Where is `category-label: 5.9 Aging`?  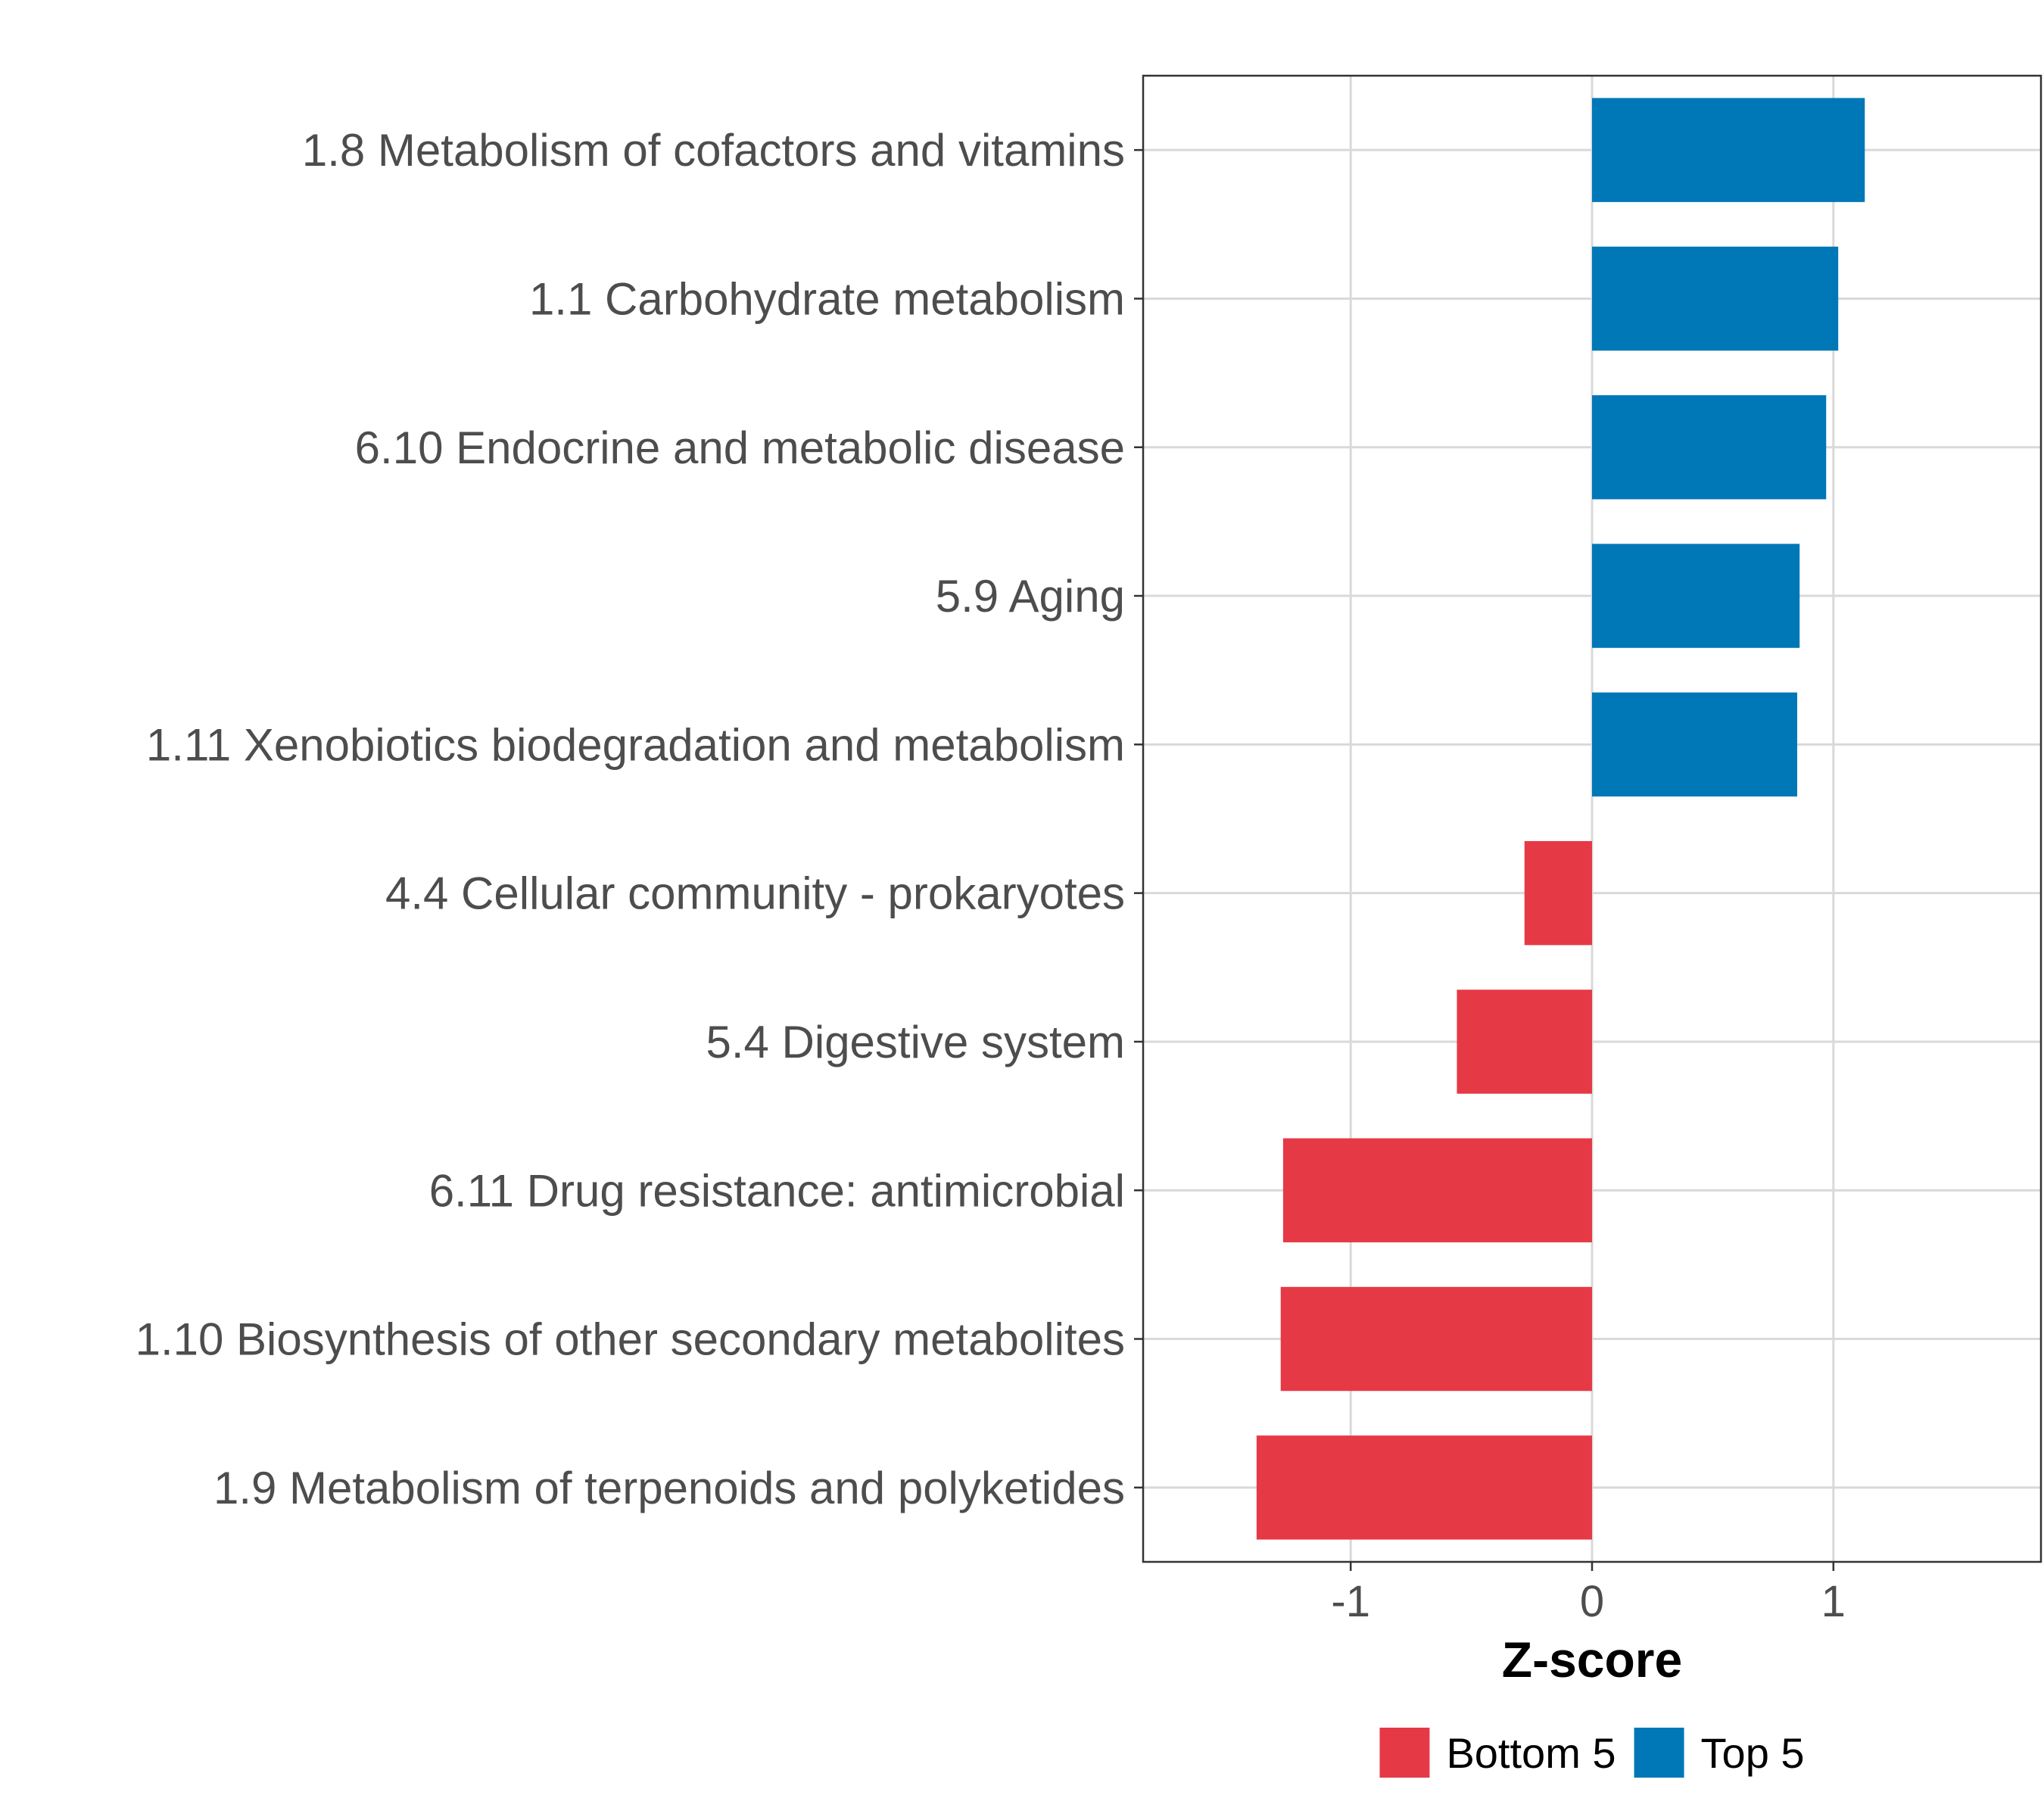 category-label: 5.9 Aging is located at coordinates (1030, 596).